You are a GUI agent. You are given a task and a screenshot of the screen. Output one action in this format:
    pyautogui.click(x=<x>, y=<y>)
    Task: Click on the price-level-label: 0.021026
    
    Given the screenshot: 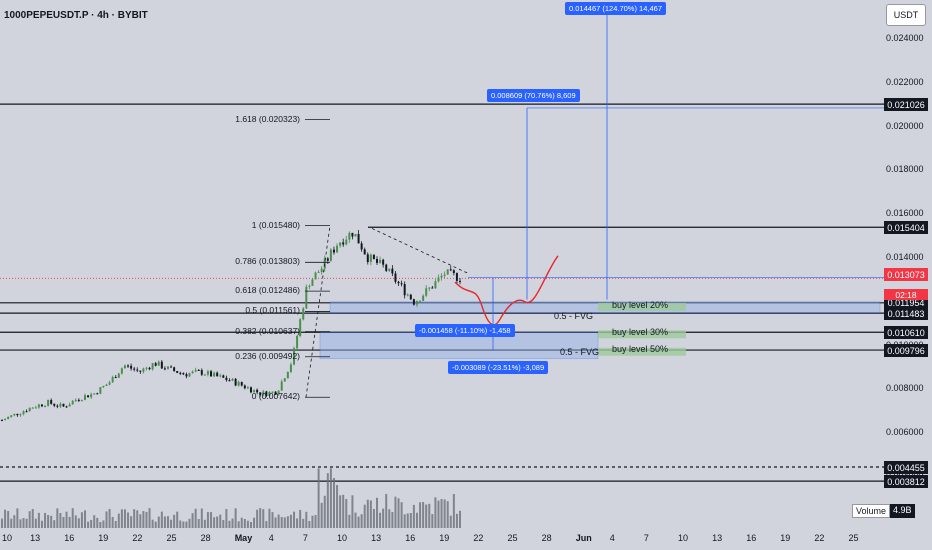 What is the action you would take?
    pyautogui.click(x=906, y=105)
    